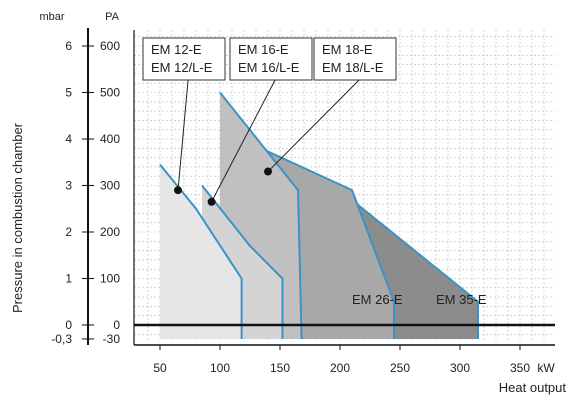 The height and width of the screenshot is (402, 569). I want to click on callout-line: EM 12/L-E, so click(182, 67).